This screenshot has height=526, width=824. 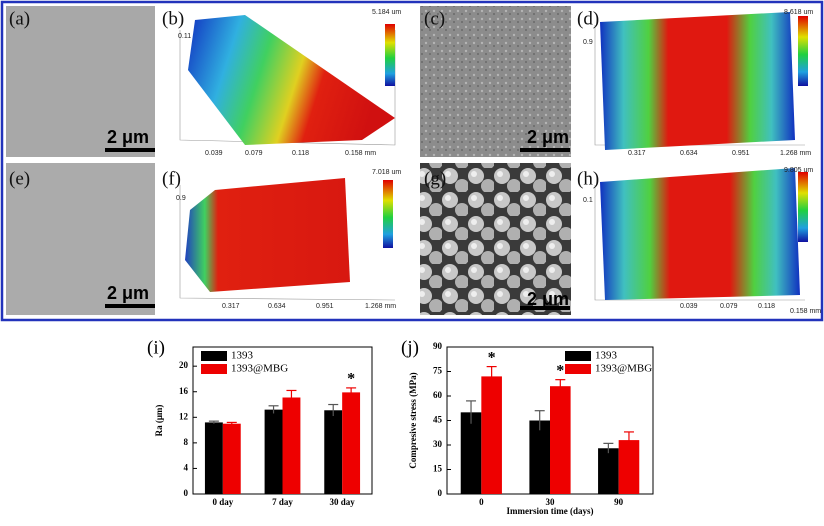 What do you see at coordinates (159, 421) in the screenshot?
I see `y-axis-label: Ra (μm)` at bounding box center [159, 421].